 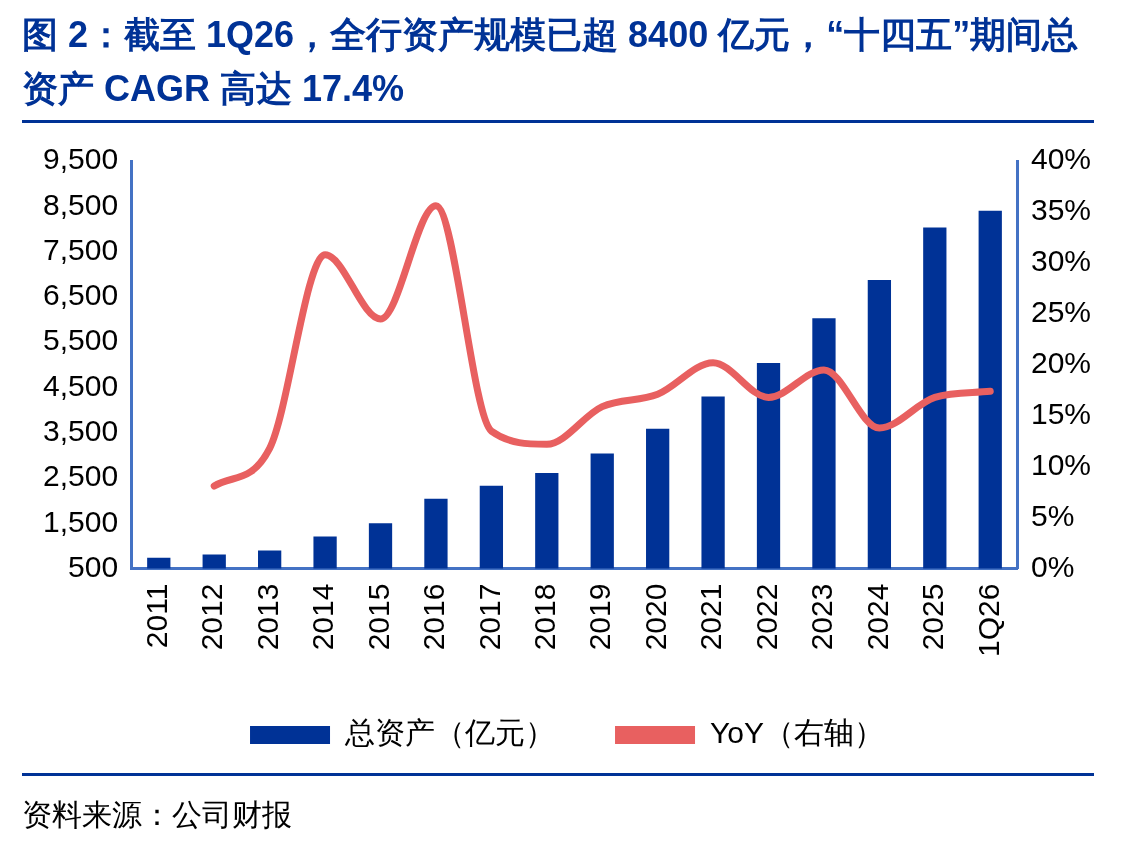 I want to click on y-tick-label: 9,500, so click(x=81, y=159).